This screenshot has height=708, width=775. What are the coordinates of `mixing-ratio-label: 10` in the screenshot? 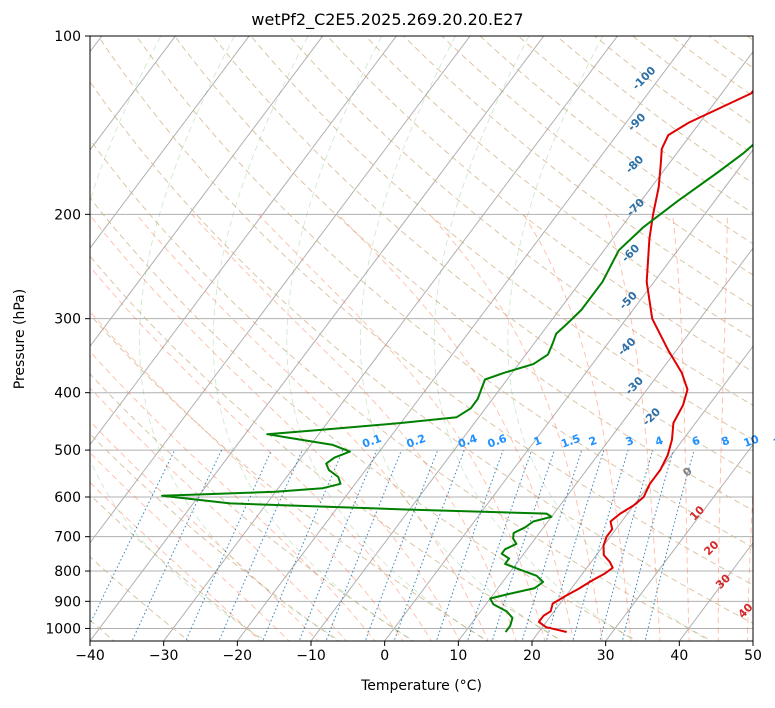 It's located at (751, 441).